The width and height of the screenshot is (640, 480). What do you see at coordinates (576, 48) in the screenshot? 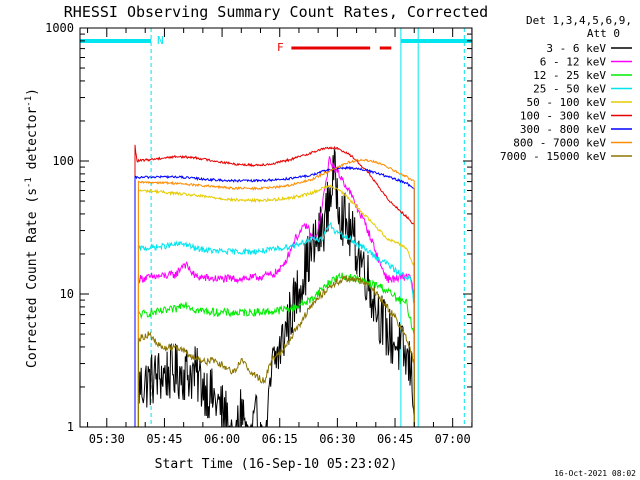
I see `legend-label: 3 - 6 keV` at bounding box center [576, 48].